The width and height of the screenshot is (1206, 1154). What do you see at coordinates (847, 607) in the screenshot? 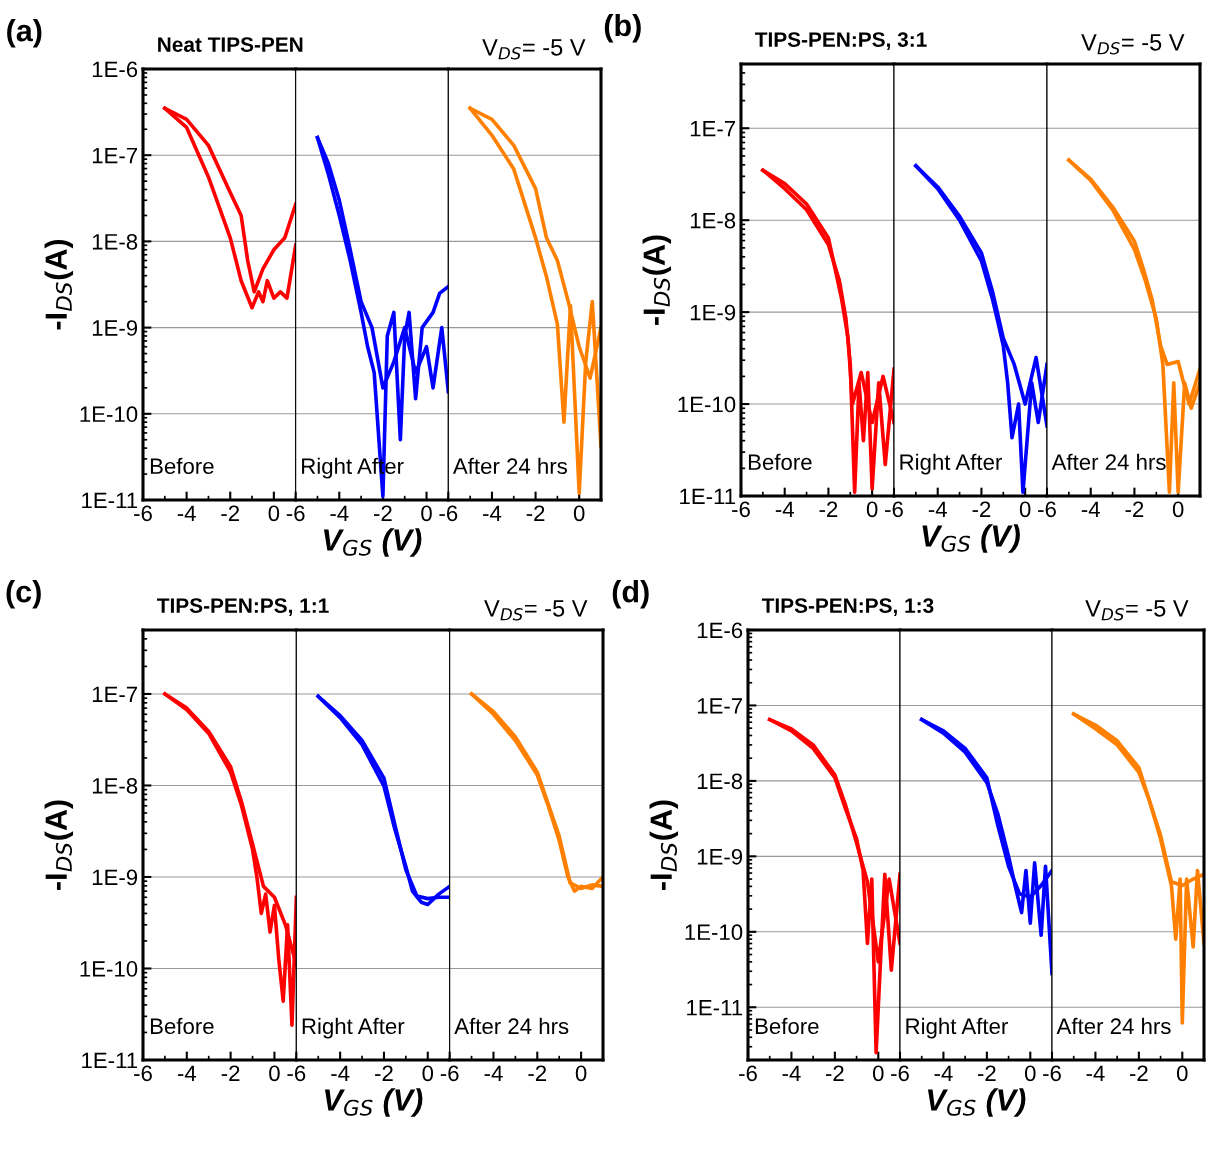
I see `chart-title: TIPS-PEN:PS, 1:3` at bounding box center [847, 607].